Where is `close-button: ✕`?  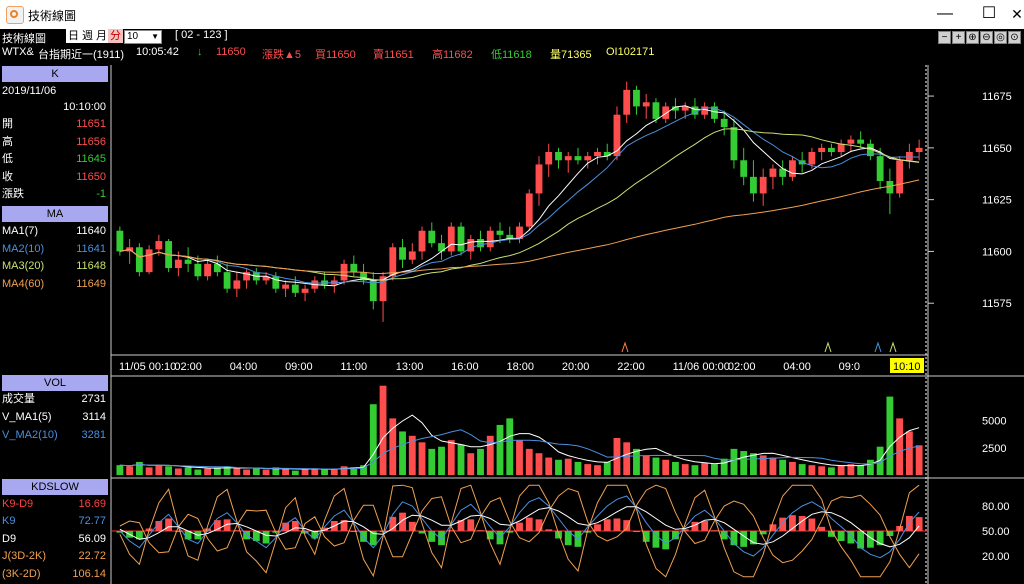
close-button: ✕ is located at coordinates (1017, 14).